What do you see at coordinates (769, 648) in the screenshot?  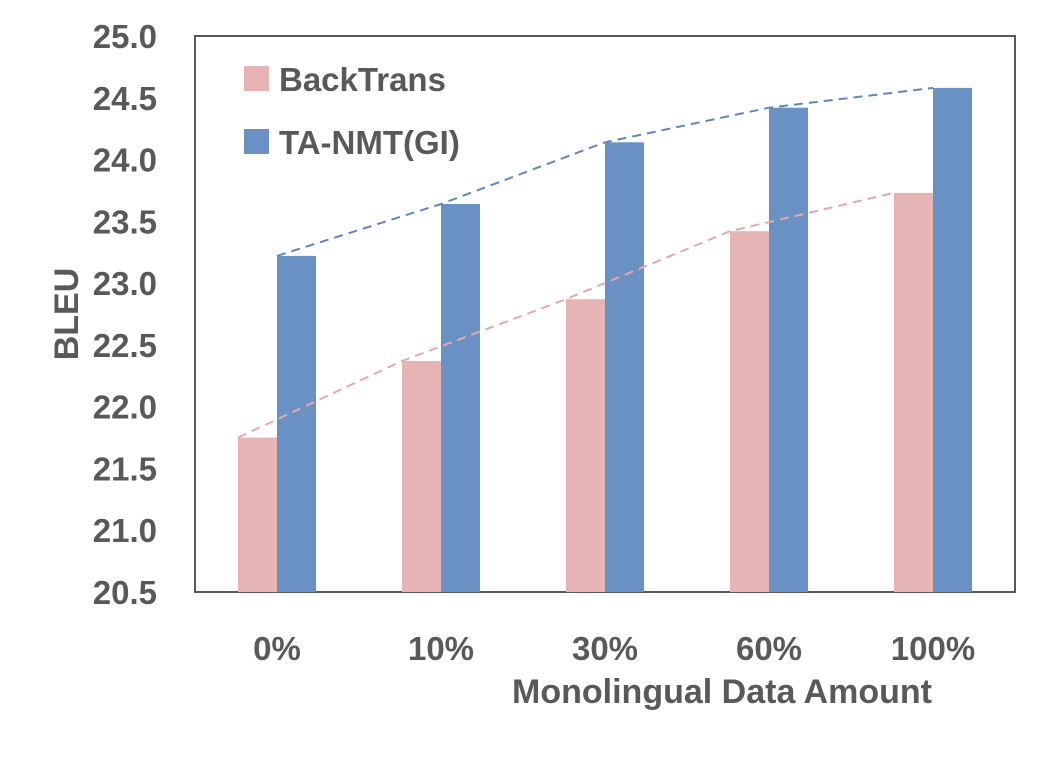 I see `x-tick-label: 60%` at bounding box center [769, 648].